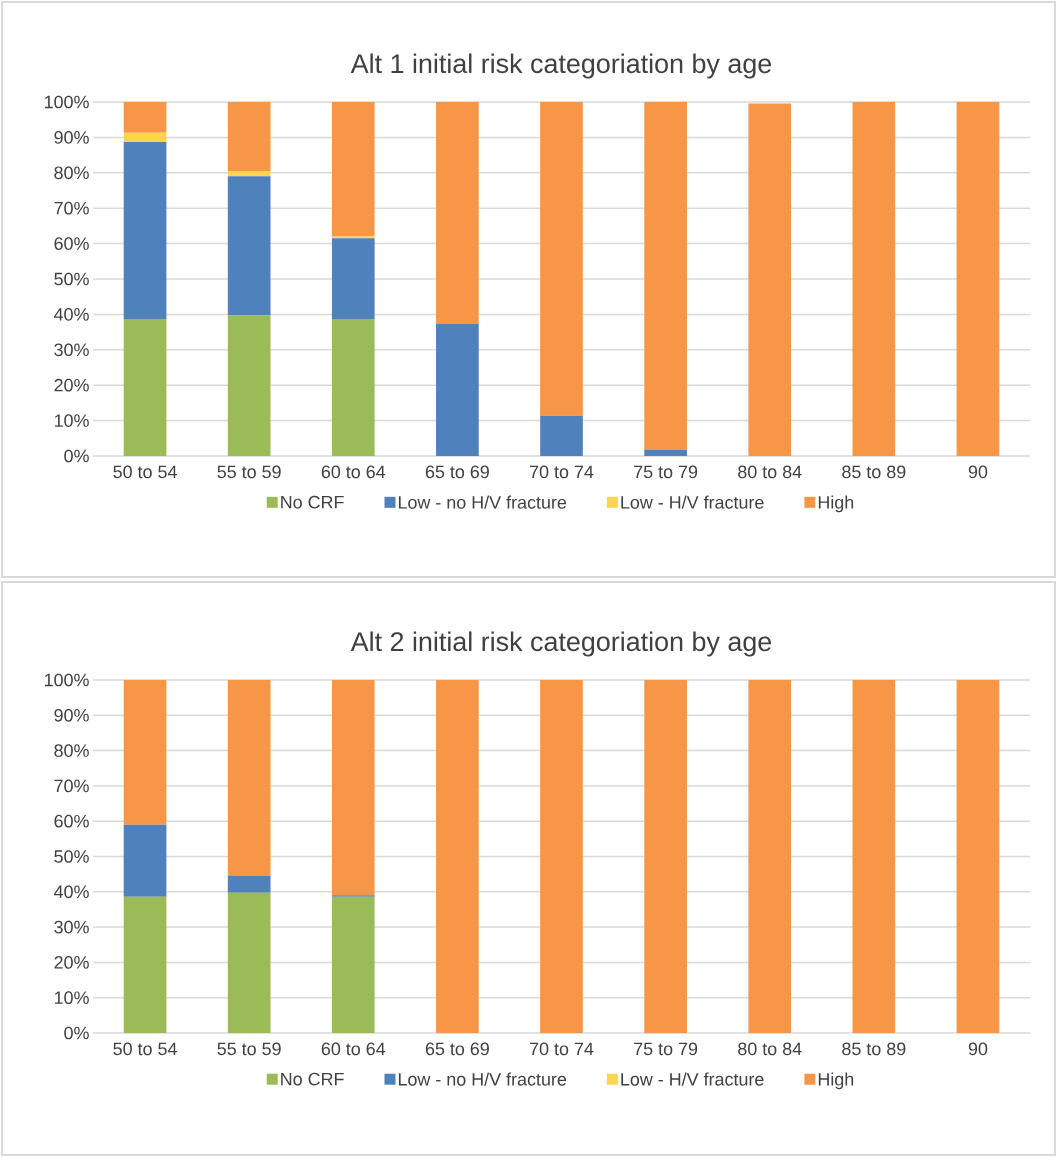  What do you see at coordinates (561, 644) in the screenshot?
I see `chart-title: Alt 2 initial risk categoriation by age` at bounding box center [561, 644].